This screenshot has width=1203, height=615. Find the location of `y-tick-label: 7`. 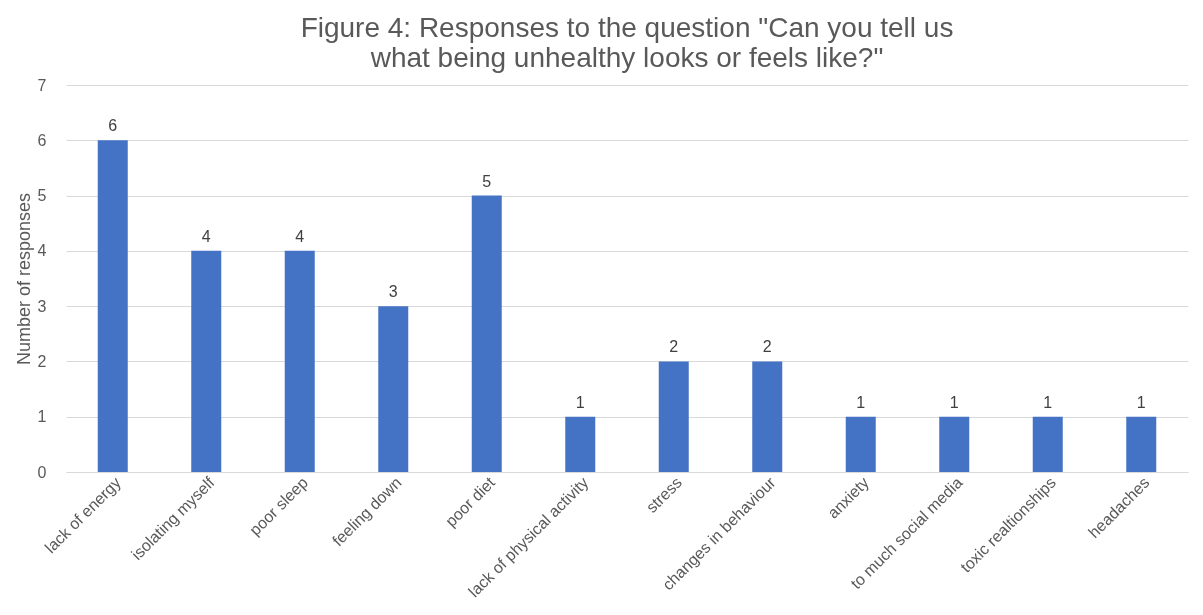

y-tick-label: 7 is located at coordinates (42, 85).